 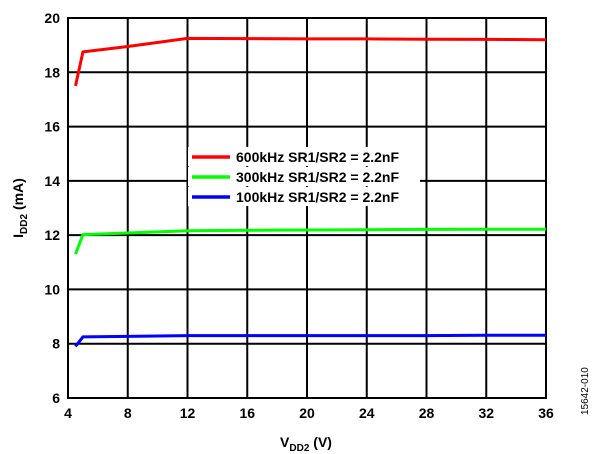 I want to click on y-tick-label: 10, so click(x=52, y=289).